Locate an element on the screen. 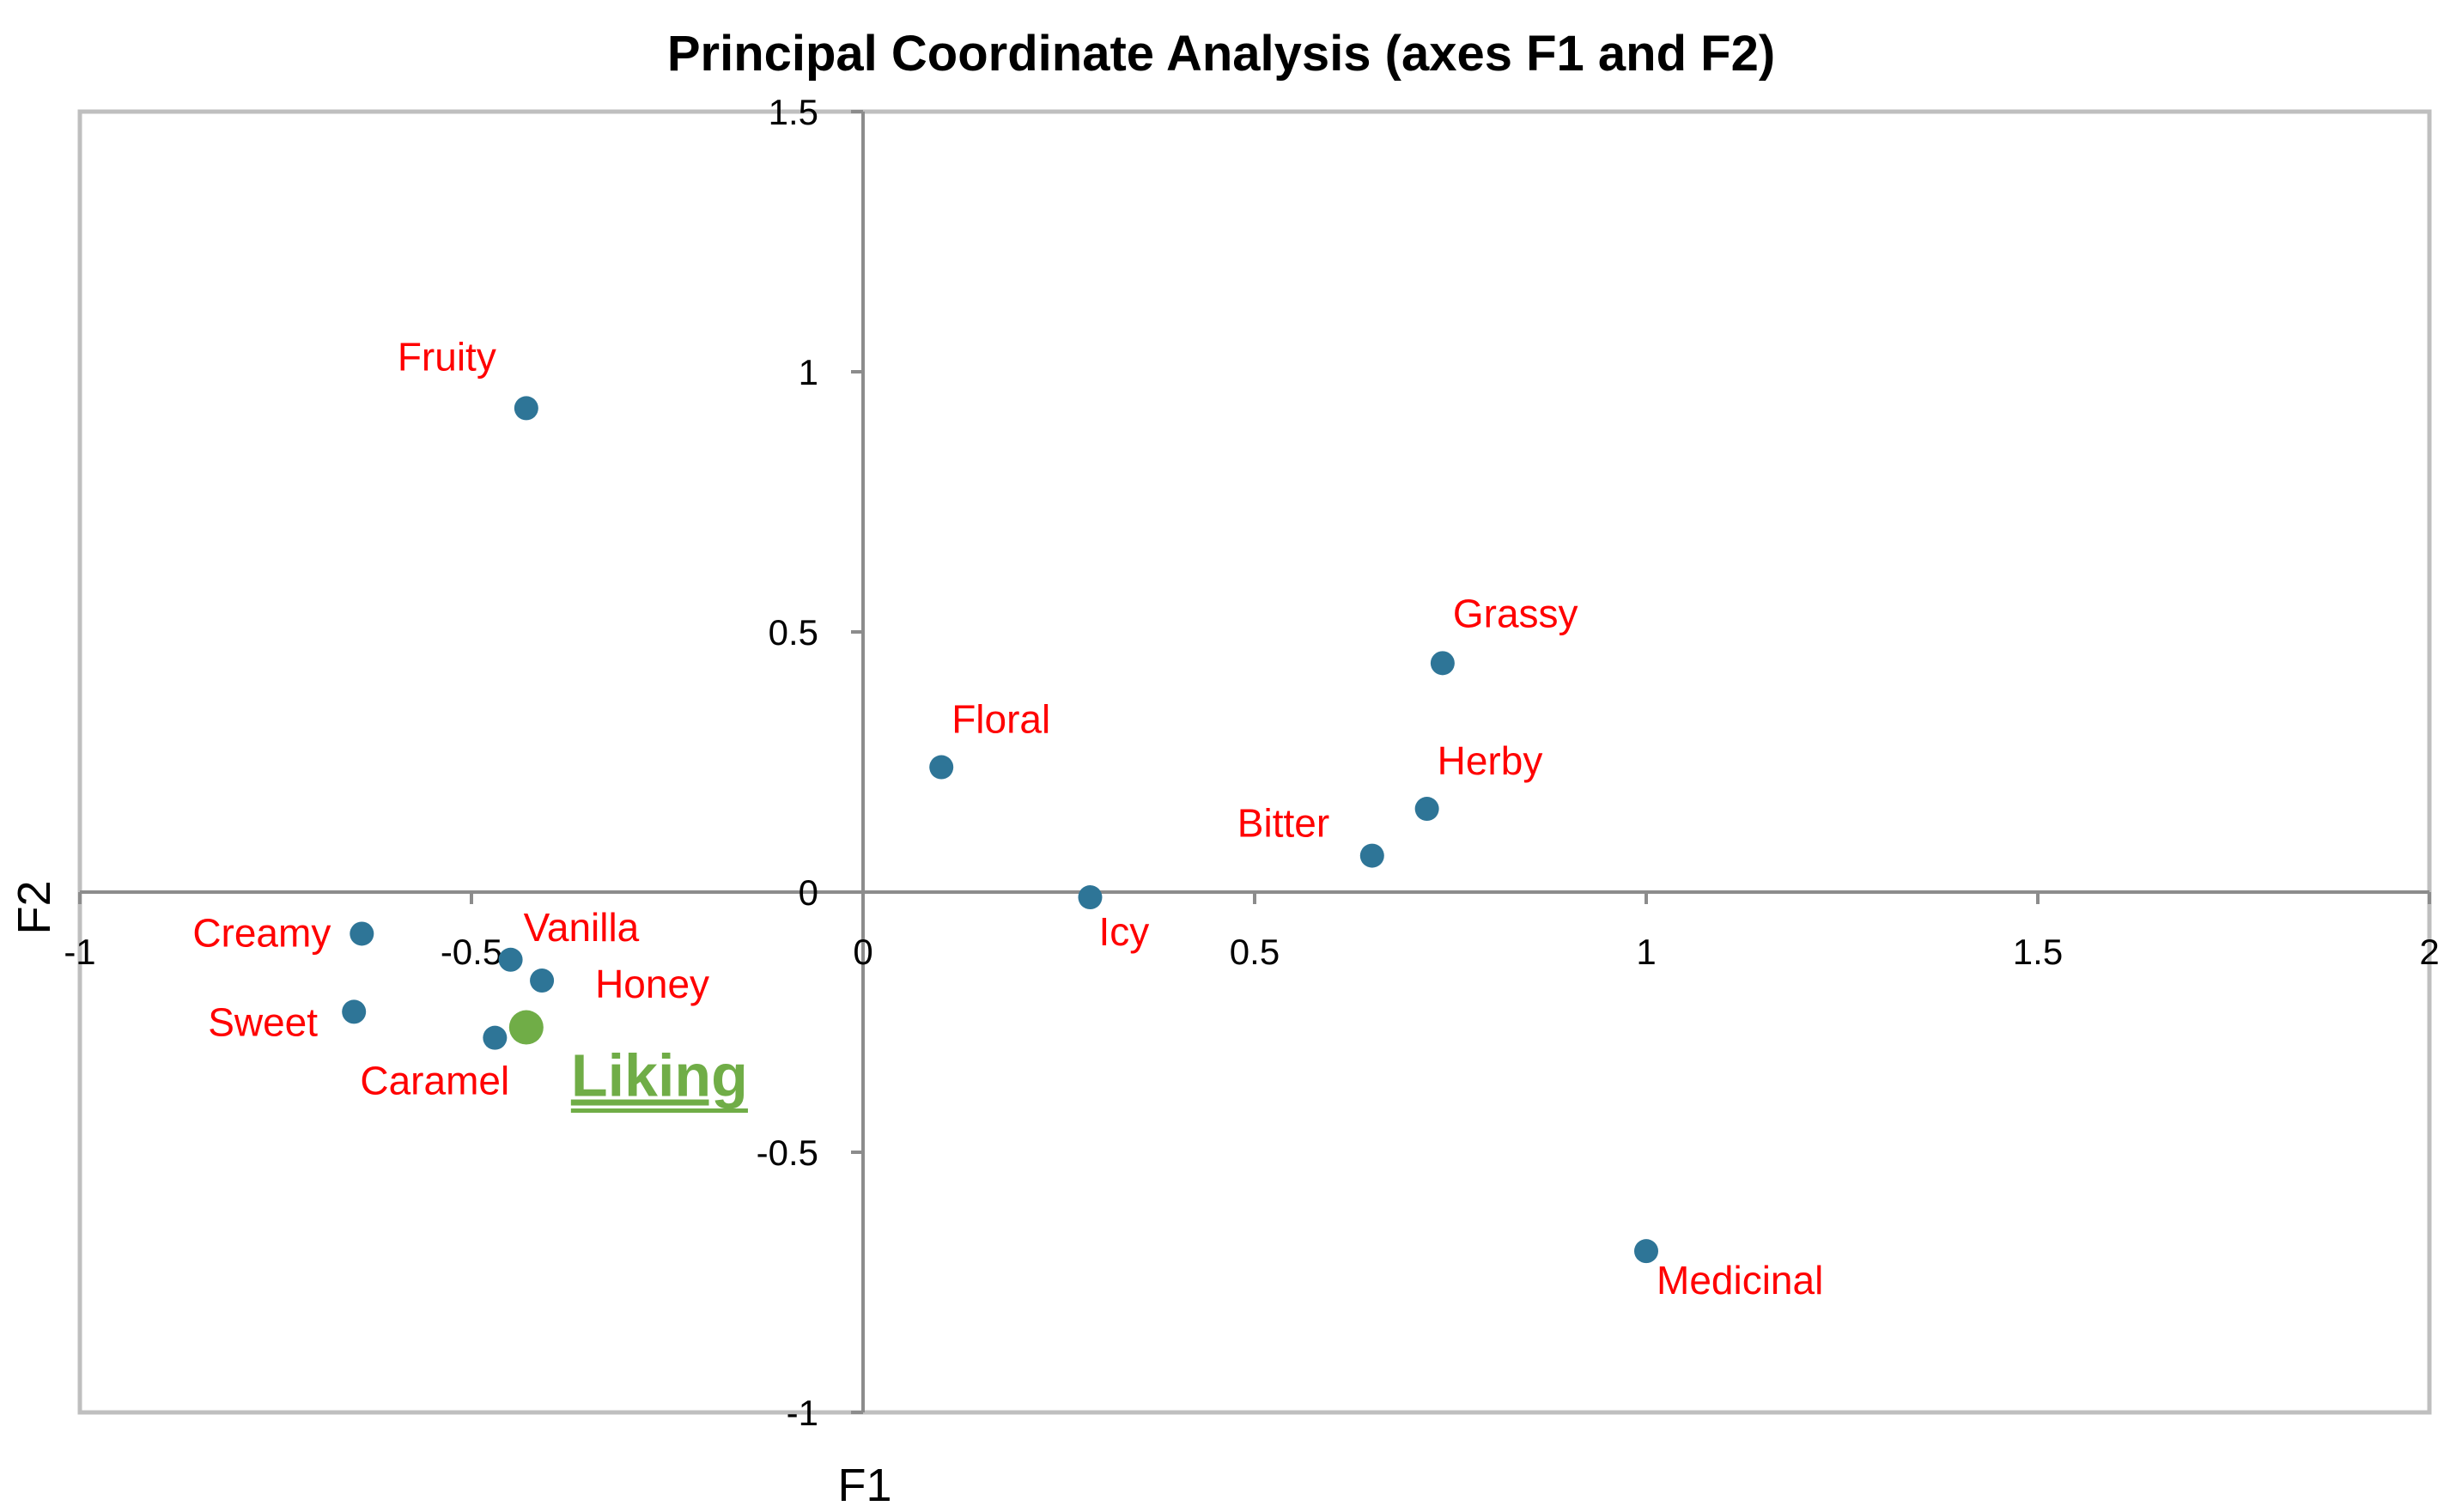  point-liking is located at coordinates (526, 1027).